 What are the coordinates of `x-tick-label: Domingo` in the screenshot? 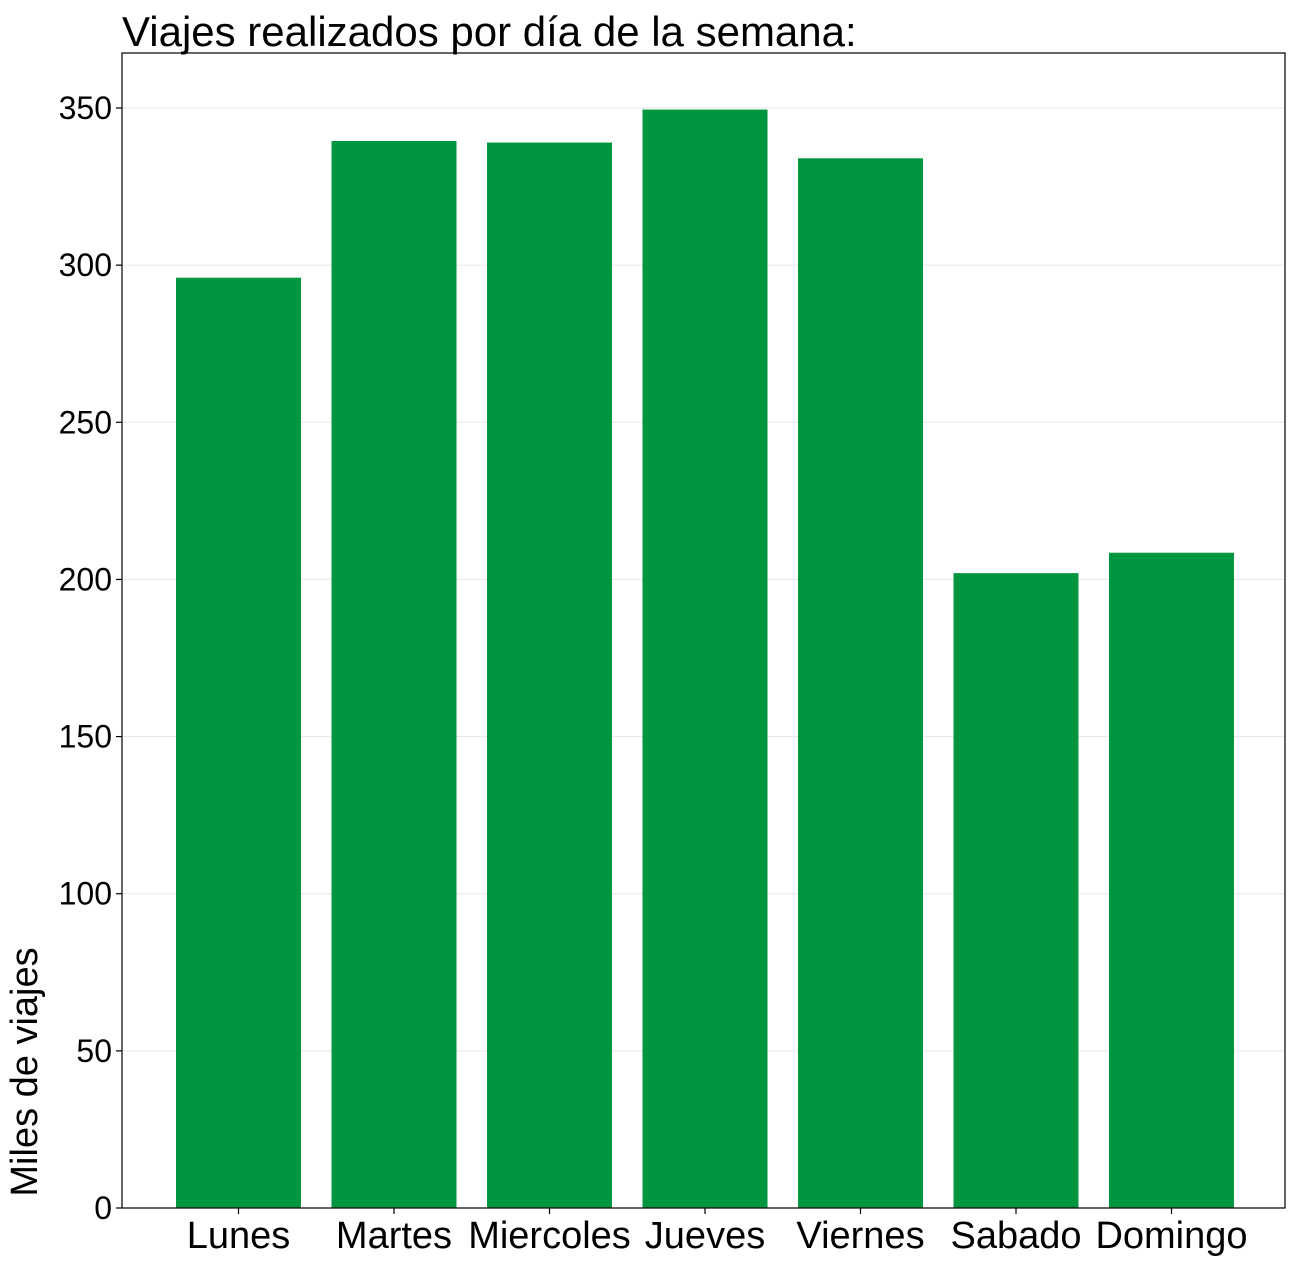 It's located at (1171, 1236).